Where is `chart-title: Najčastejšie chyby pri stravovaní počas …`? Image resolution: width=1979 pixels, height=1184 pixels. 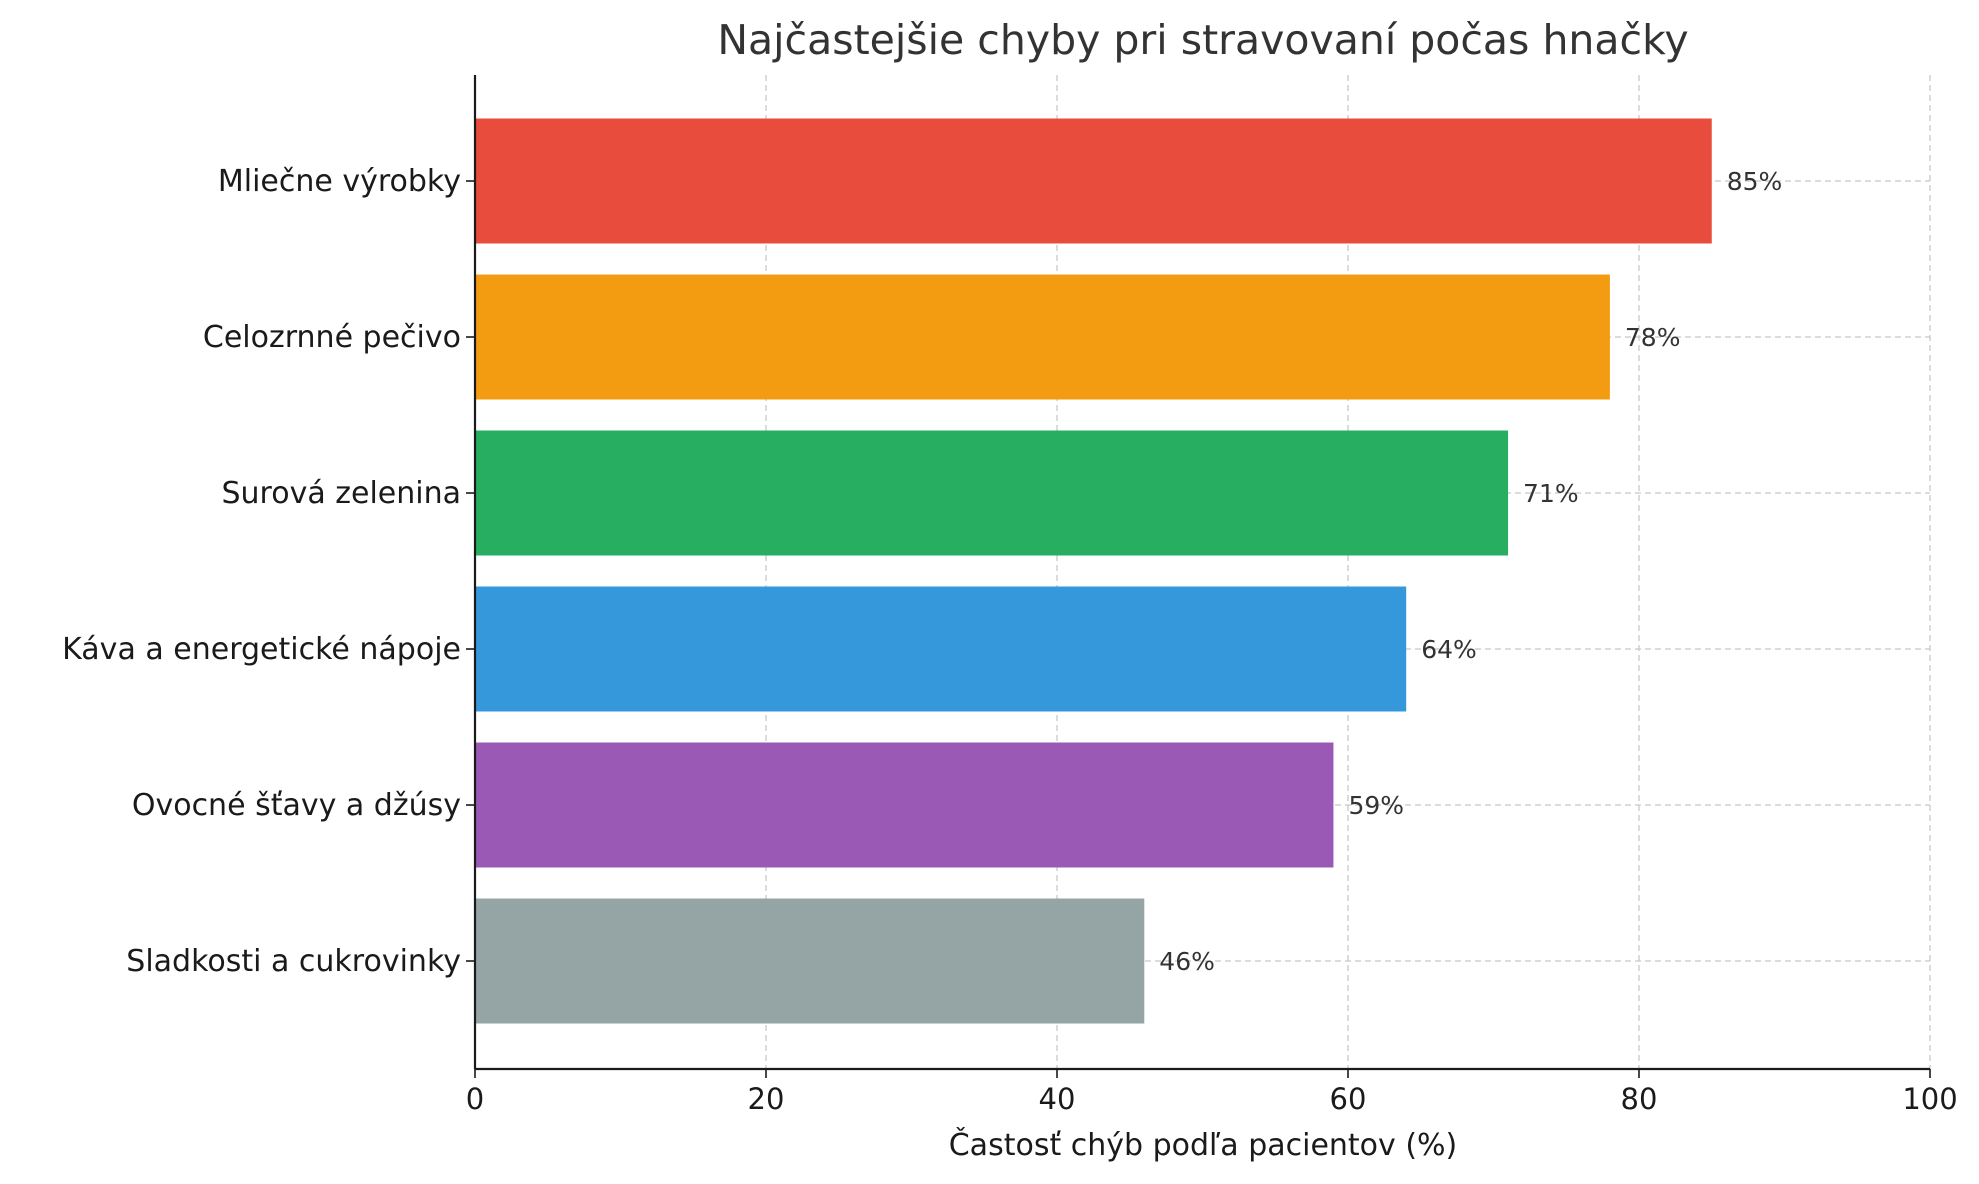 chart-title: Najčastejšie chyby pri stravovaní počas … is located at coordinates (1202, 40).